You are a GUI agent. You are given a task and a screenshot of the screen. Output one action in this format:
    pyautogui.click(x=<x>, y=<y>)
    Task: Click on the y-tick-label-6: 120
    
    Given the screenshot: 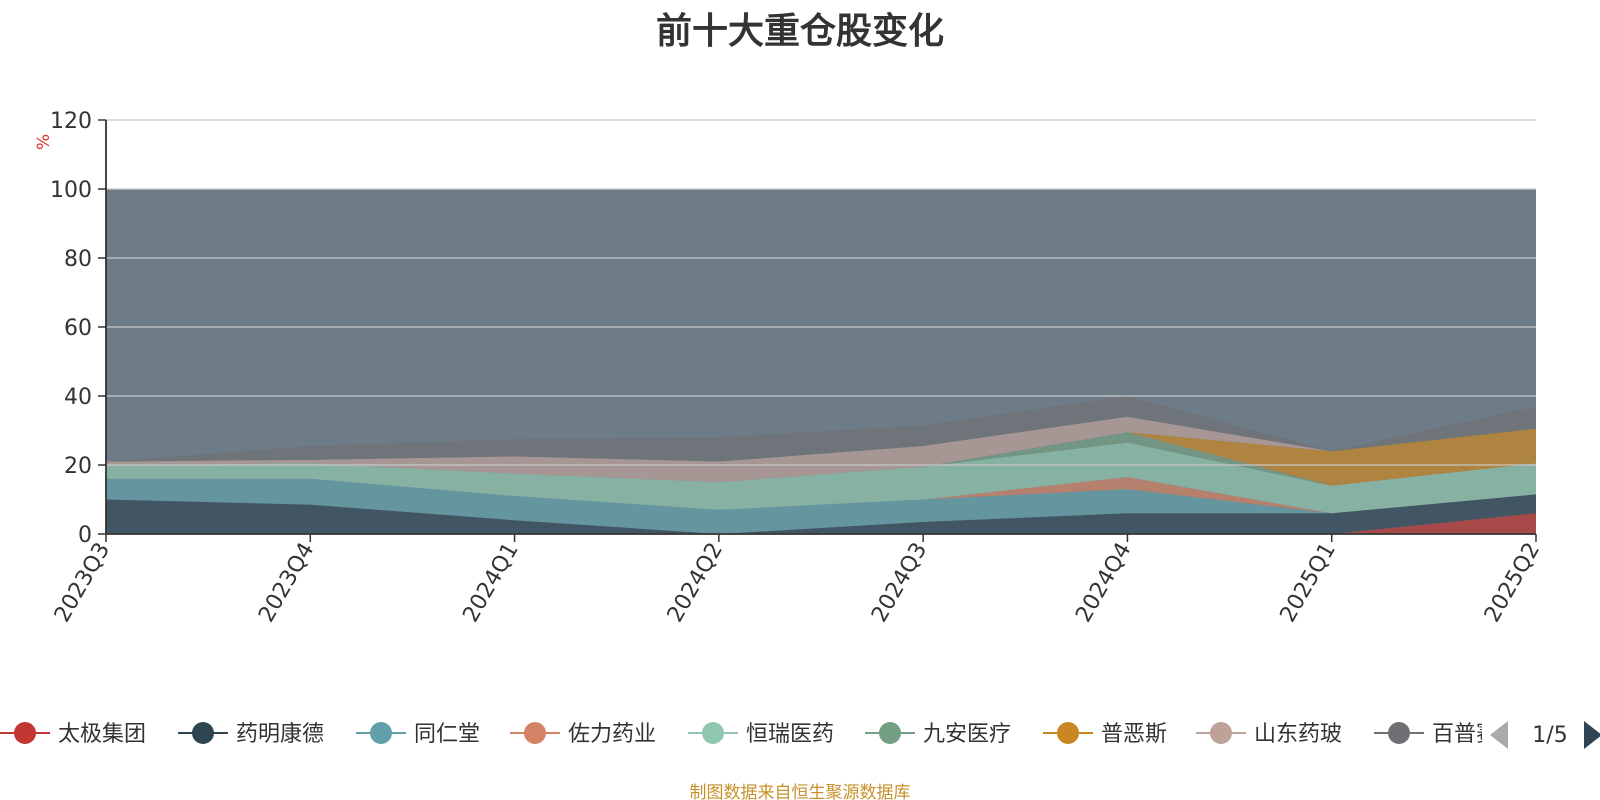 What is the action you would take?
    pyautogui.click(x=71, y=121)
    